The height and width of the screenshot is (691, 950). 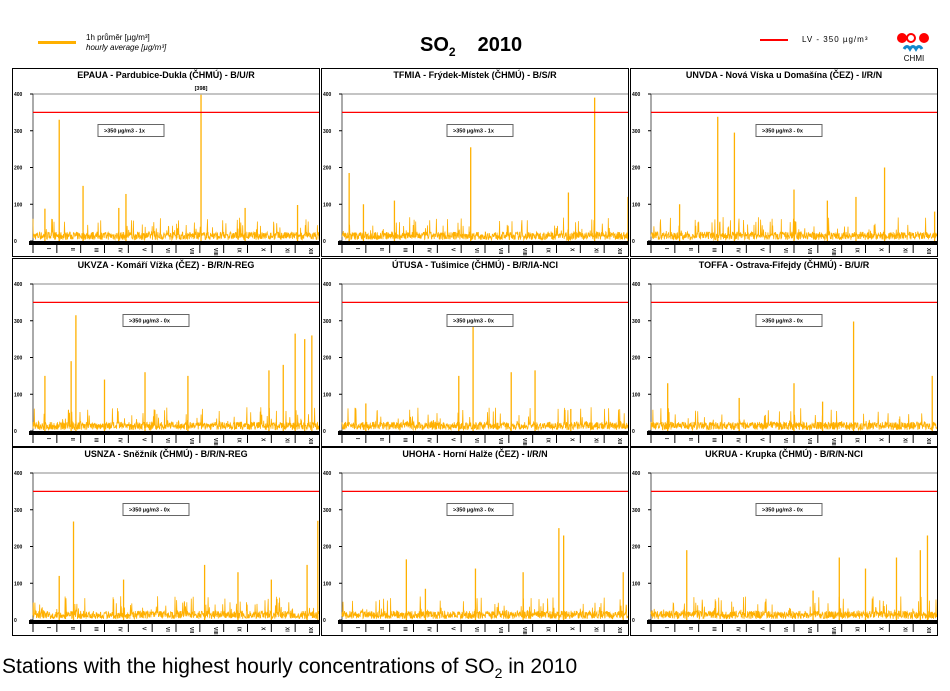 I want to click on legend-line2: hourly average [µg/m³], so click(x=126, y=47).